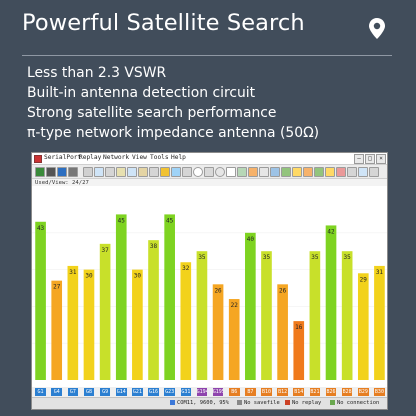 This screenshot has height=416, width=416. Describe the element at coordinates (370, 159) in the screenshot. I see `maximize-icon: □` at that location.